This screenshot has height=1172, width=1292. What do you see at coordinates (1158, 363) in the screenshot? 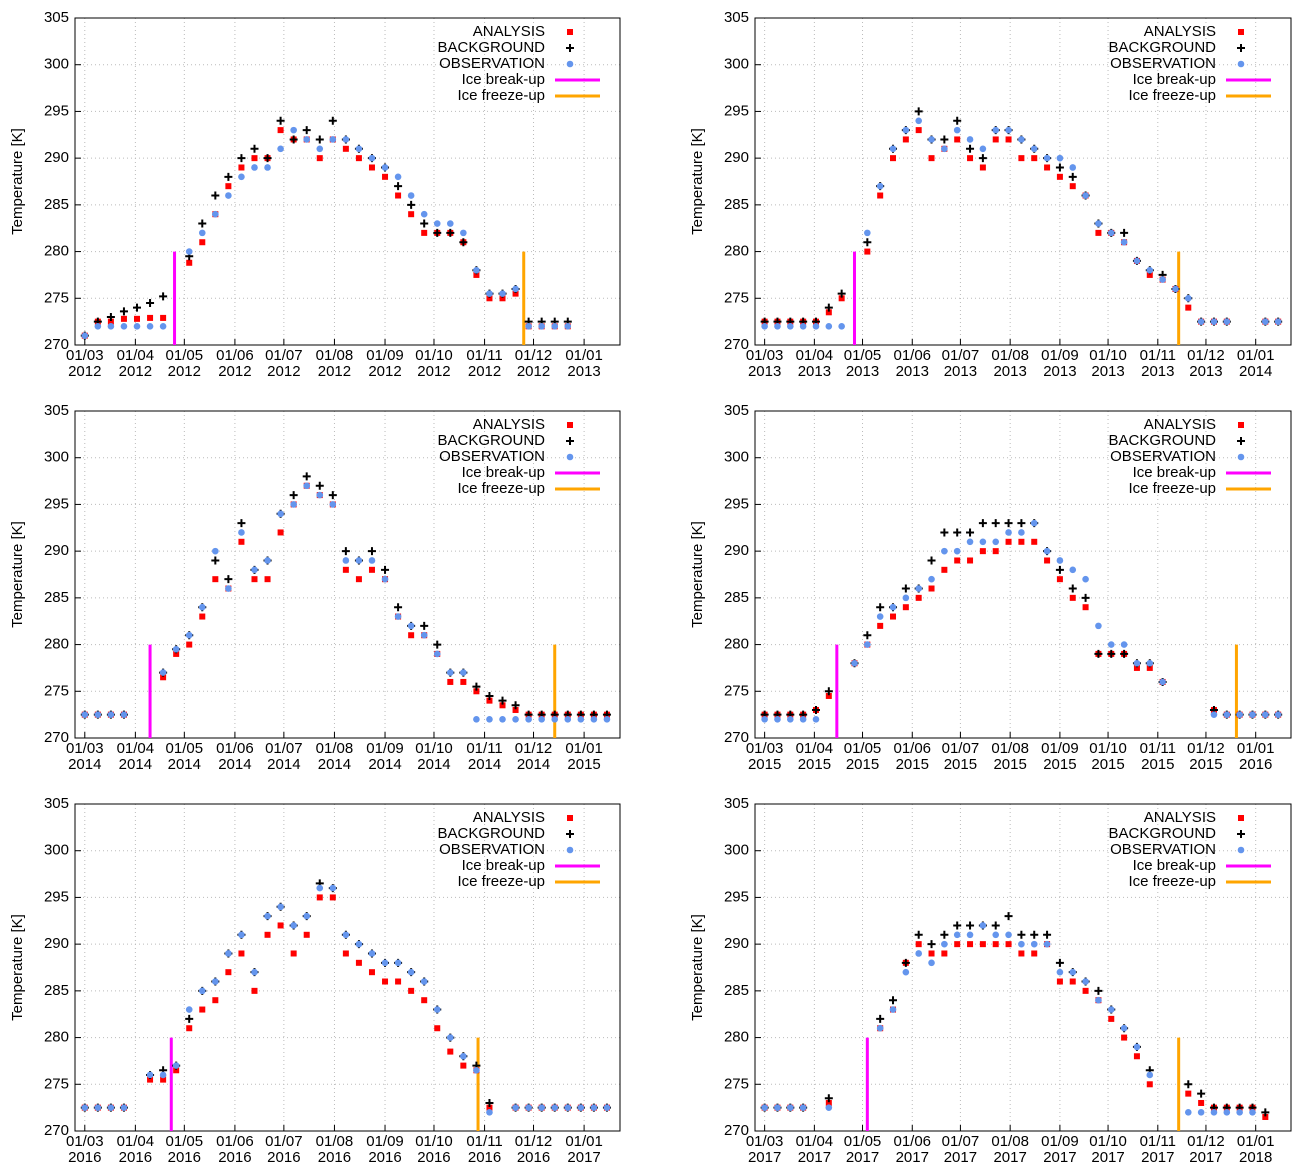
I see `x-tick-label: 01/11 2013` at bounding box center [1158, 363].